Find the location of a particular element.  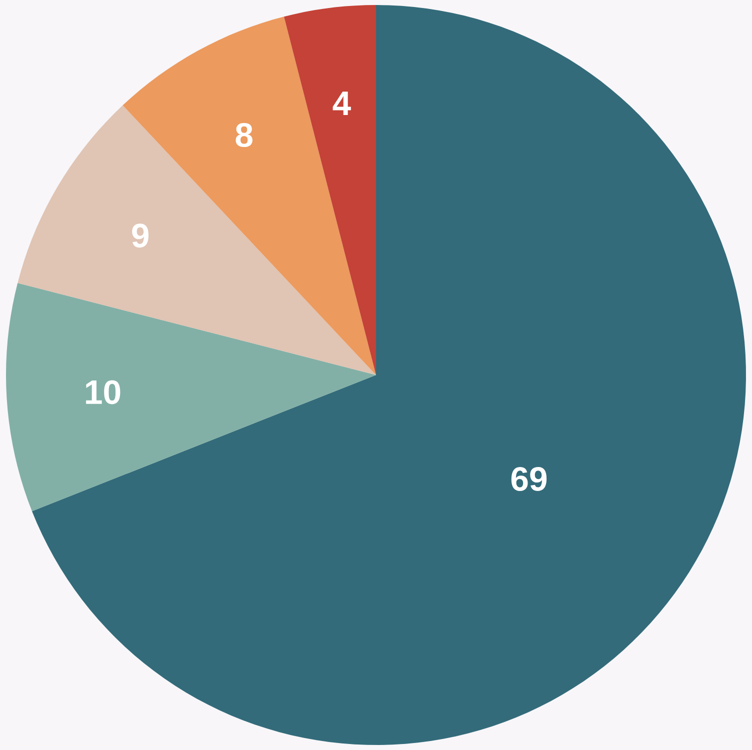

data-label: 8 is located at coordinates (244, 135).